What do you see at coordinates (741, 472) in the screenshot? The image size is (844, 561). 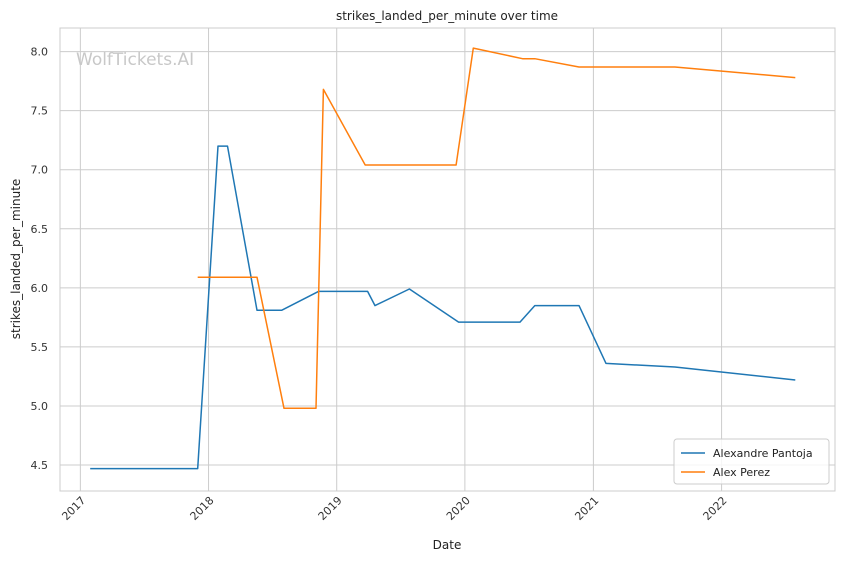 I see `legend-label-alex-perez: Alex Perez` at bounding box center [741, 472].